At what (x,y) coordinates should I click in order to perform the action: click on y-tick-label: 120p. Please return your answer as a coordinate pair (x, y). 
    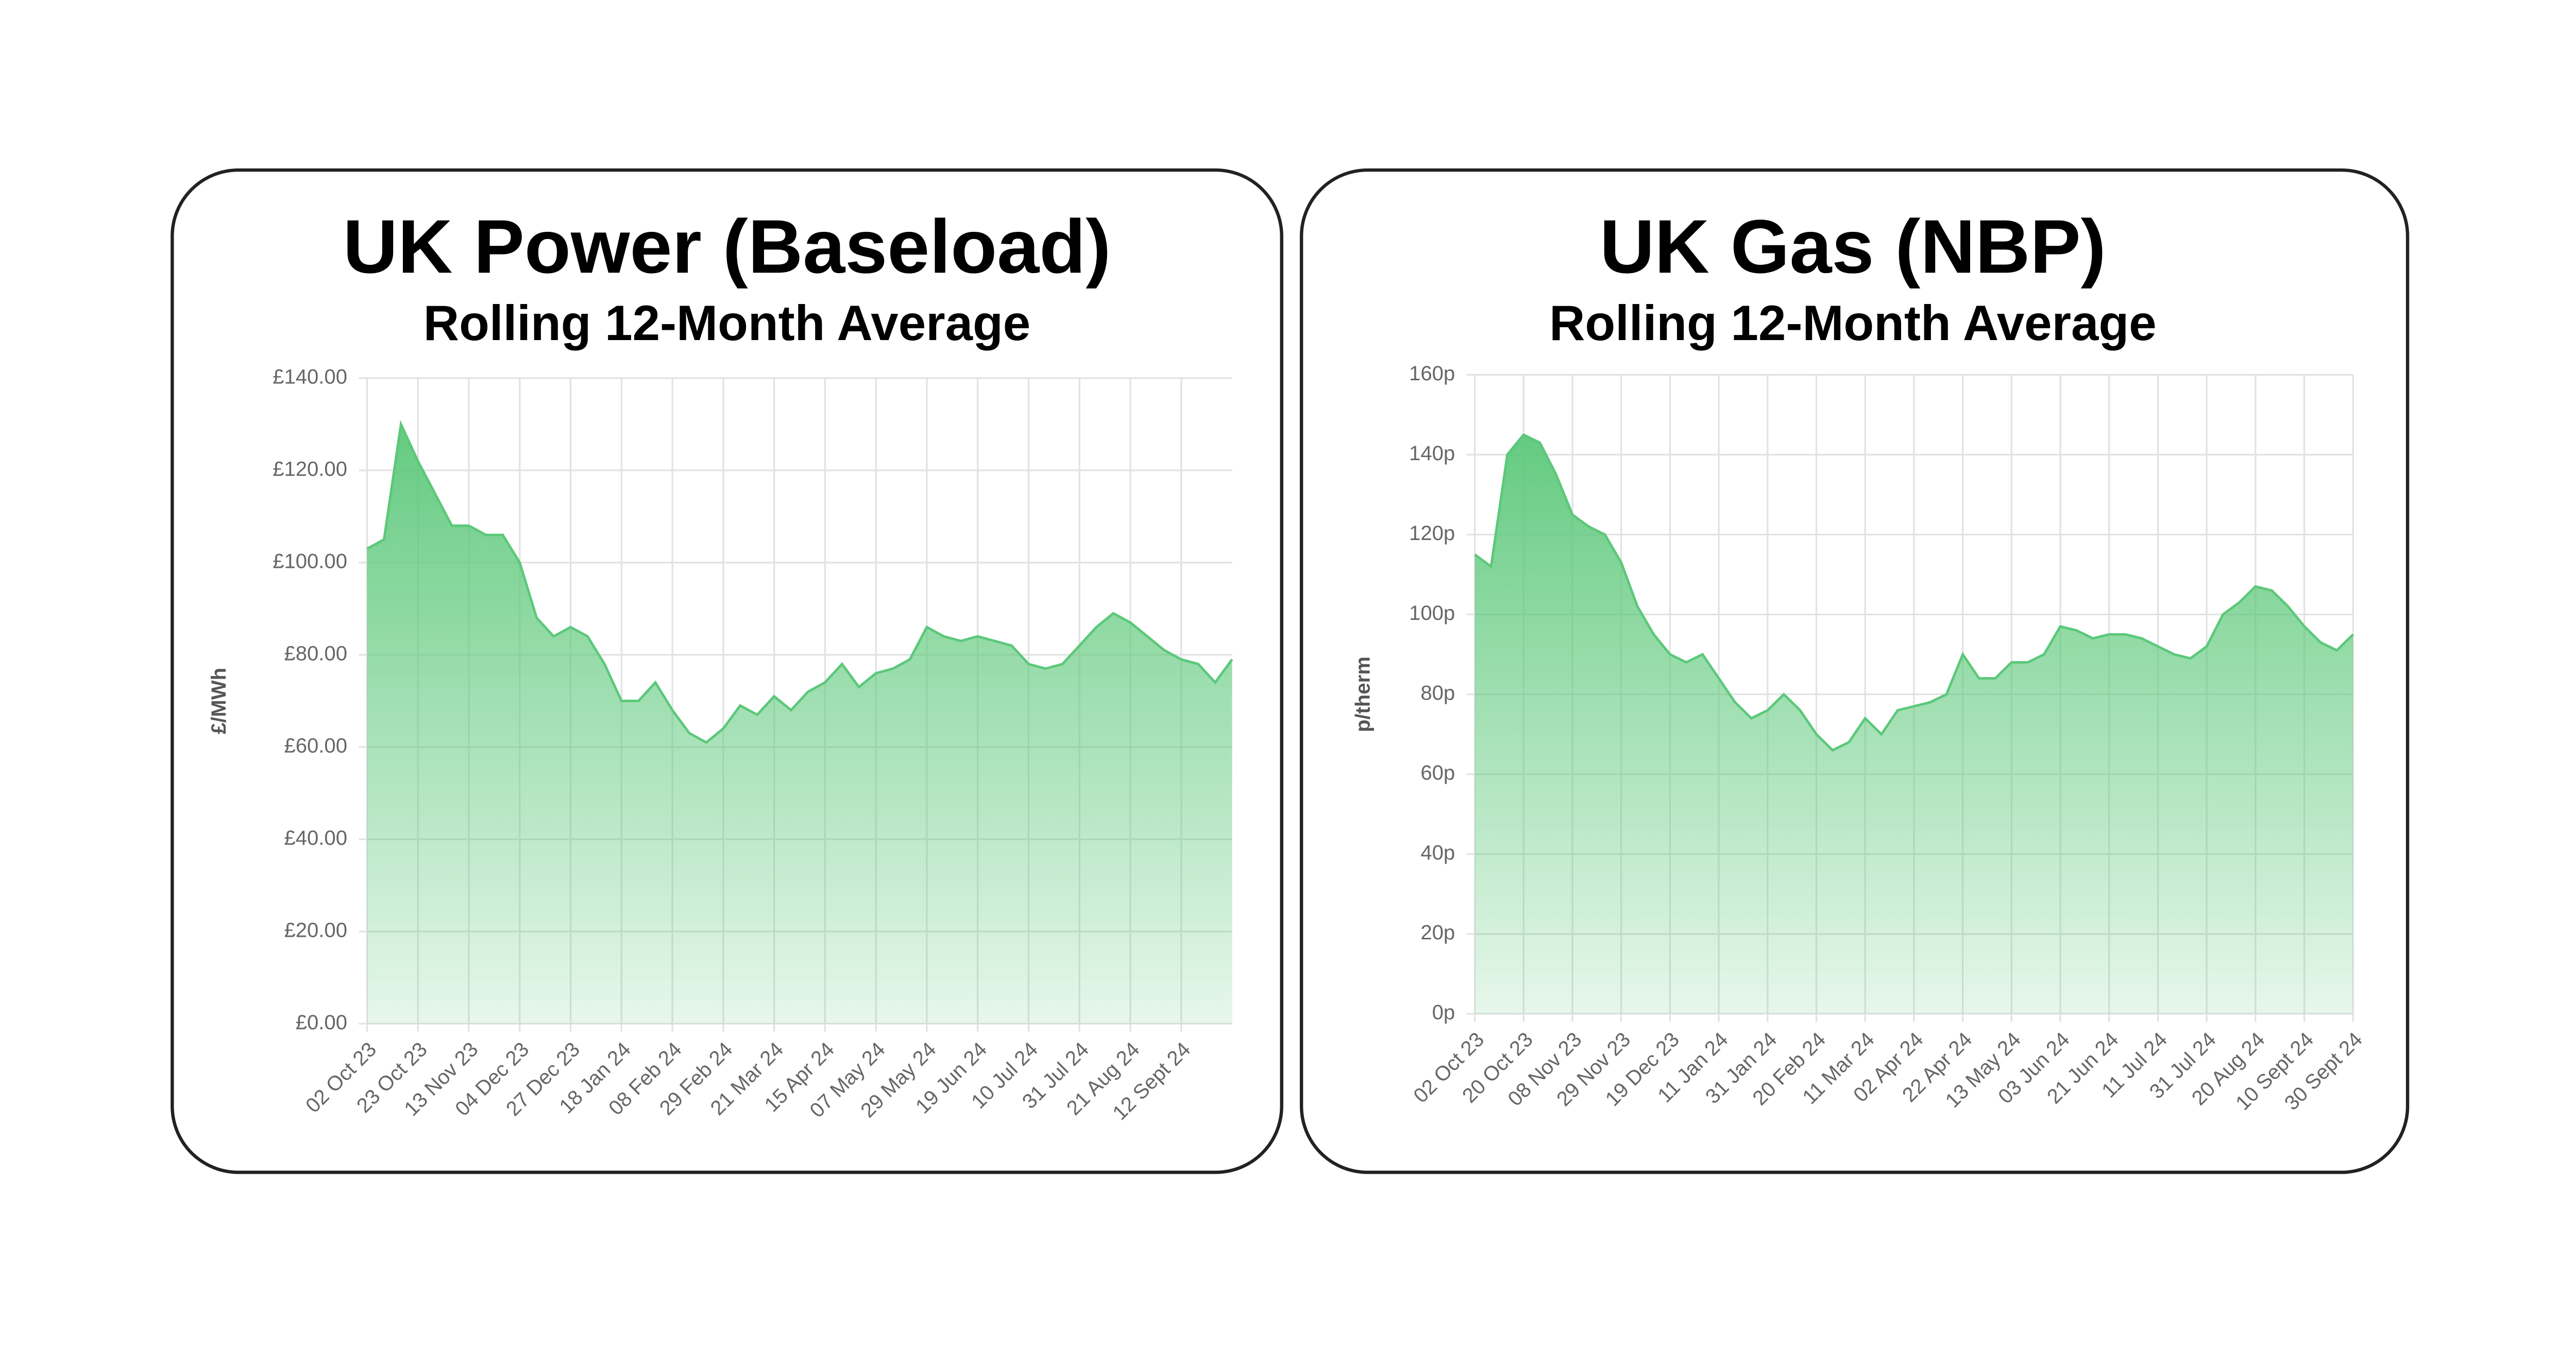
    Looking at the image, I should click on (1432, 533).